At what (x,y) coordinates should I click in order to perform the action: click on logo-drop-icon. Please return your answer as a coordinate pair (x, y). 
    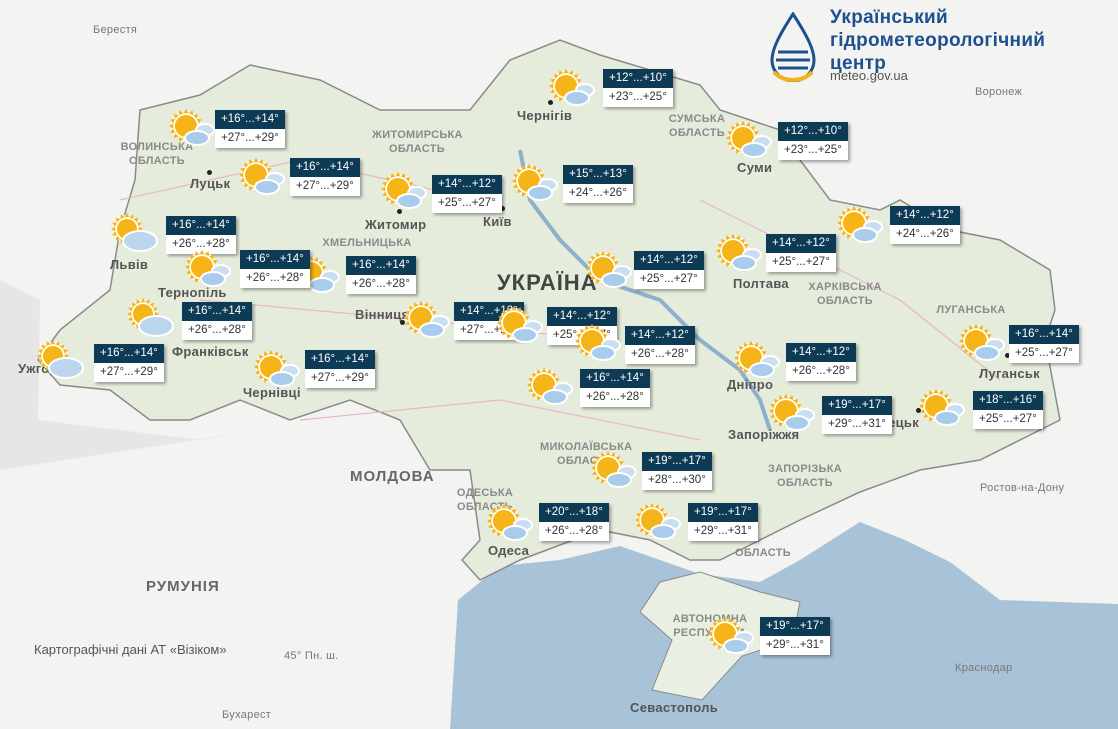
    Looking at the image, I should click on (793, 47).